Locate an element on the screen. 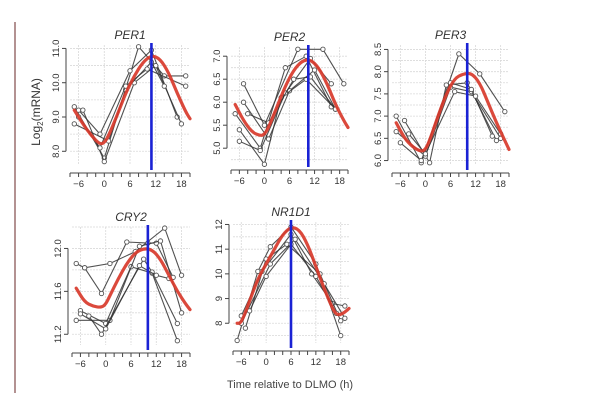 Image resolution: width=600 pixels, height=400 pixels. grid-per3 is located at coordinates (450, 105).